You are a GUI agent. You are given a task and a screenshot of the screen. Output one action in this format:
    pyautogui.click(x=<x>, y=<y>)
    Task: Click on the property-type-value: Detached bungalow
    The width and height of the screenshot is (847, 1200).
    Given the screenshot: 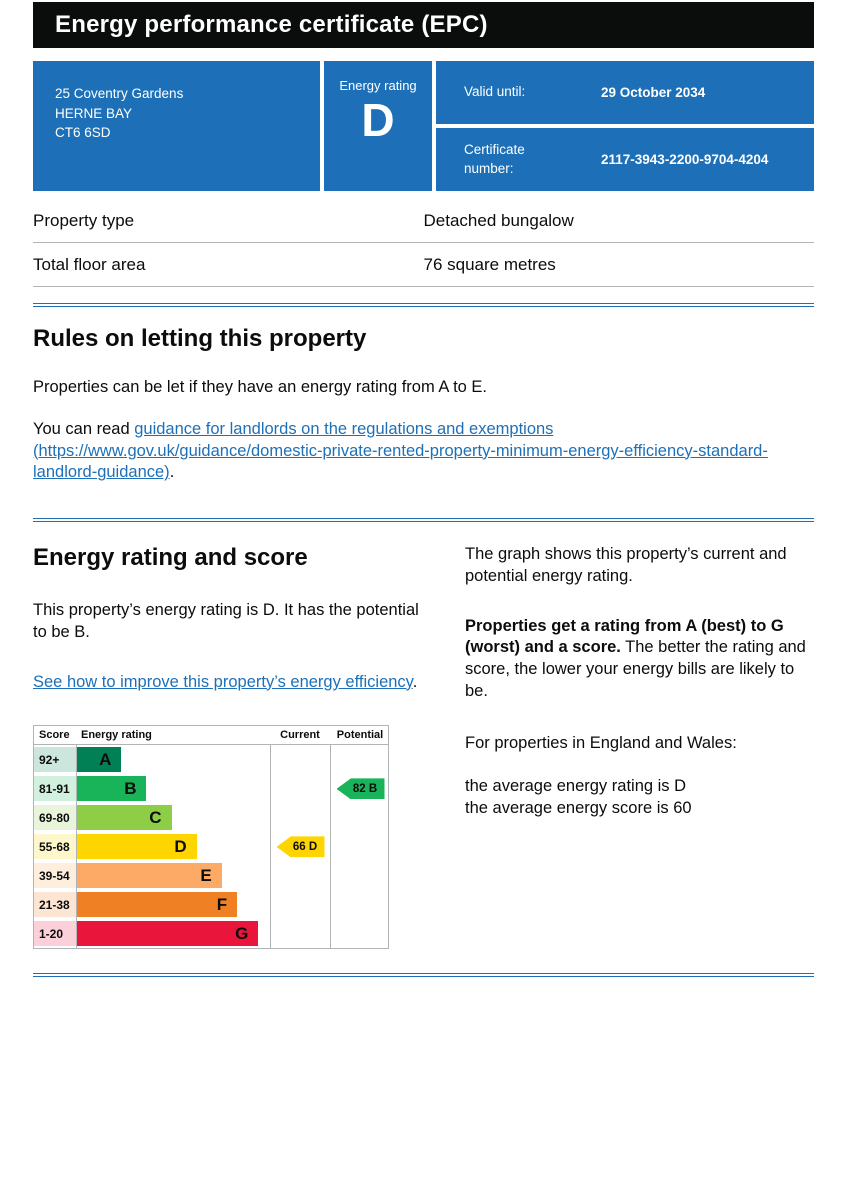 What is the action you would take?
    pyautogui.click(x=498, y=220)
    